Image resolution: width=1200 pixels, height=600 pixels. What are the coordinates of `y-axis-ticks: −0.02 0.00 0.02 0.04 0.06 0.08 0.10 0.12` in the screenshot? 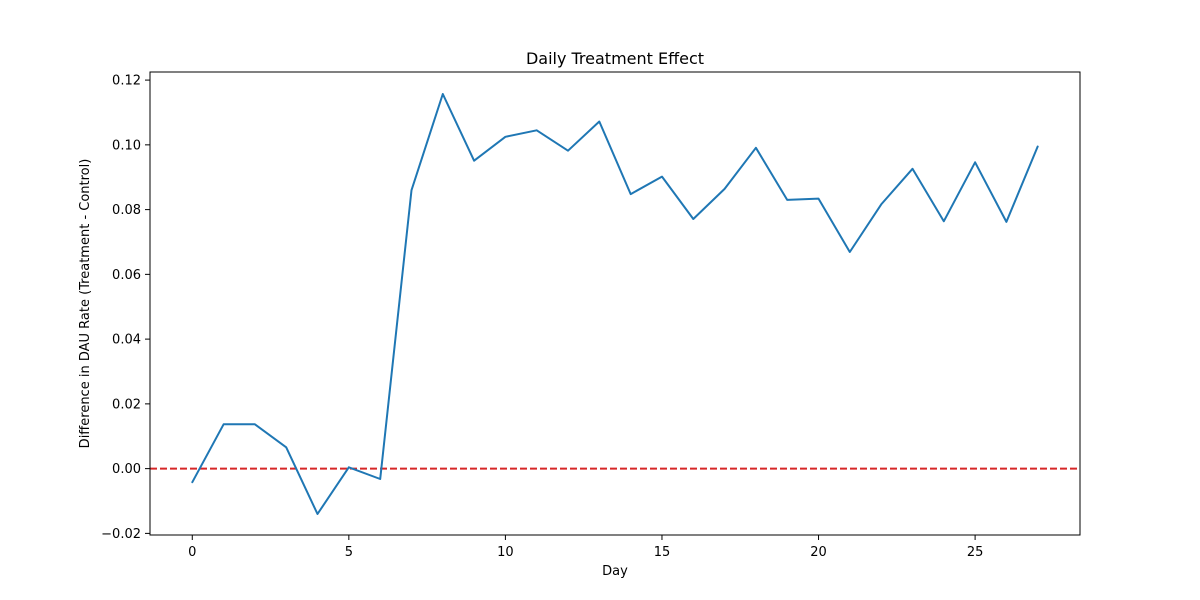 It's located at (125, 308).